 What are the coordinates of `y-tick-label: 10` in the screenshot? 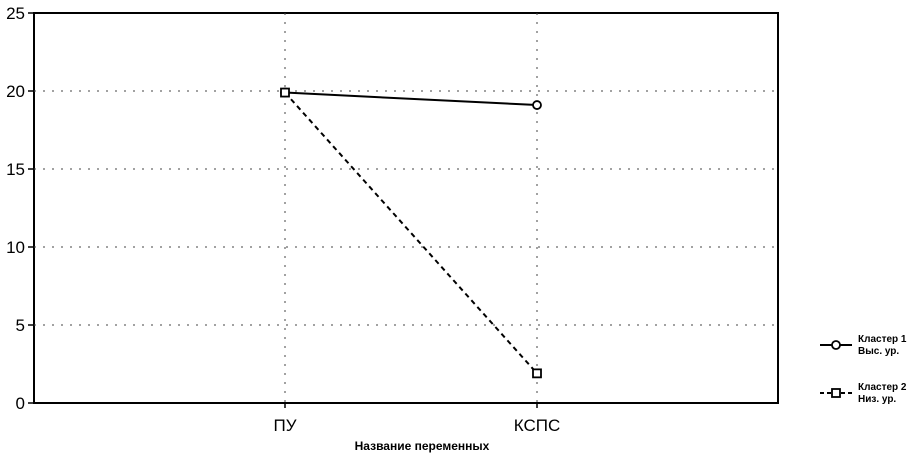 It's located at (15, 247).